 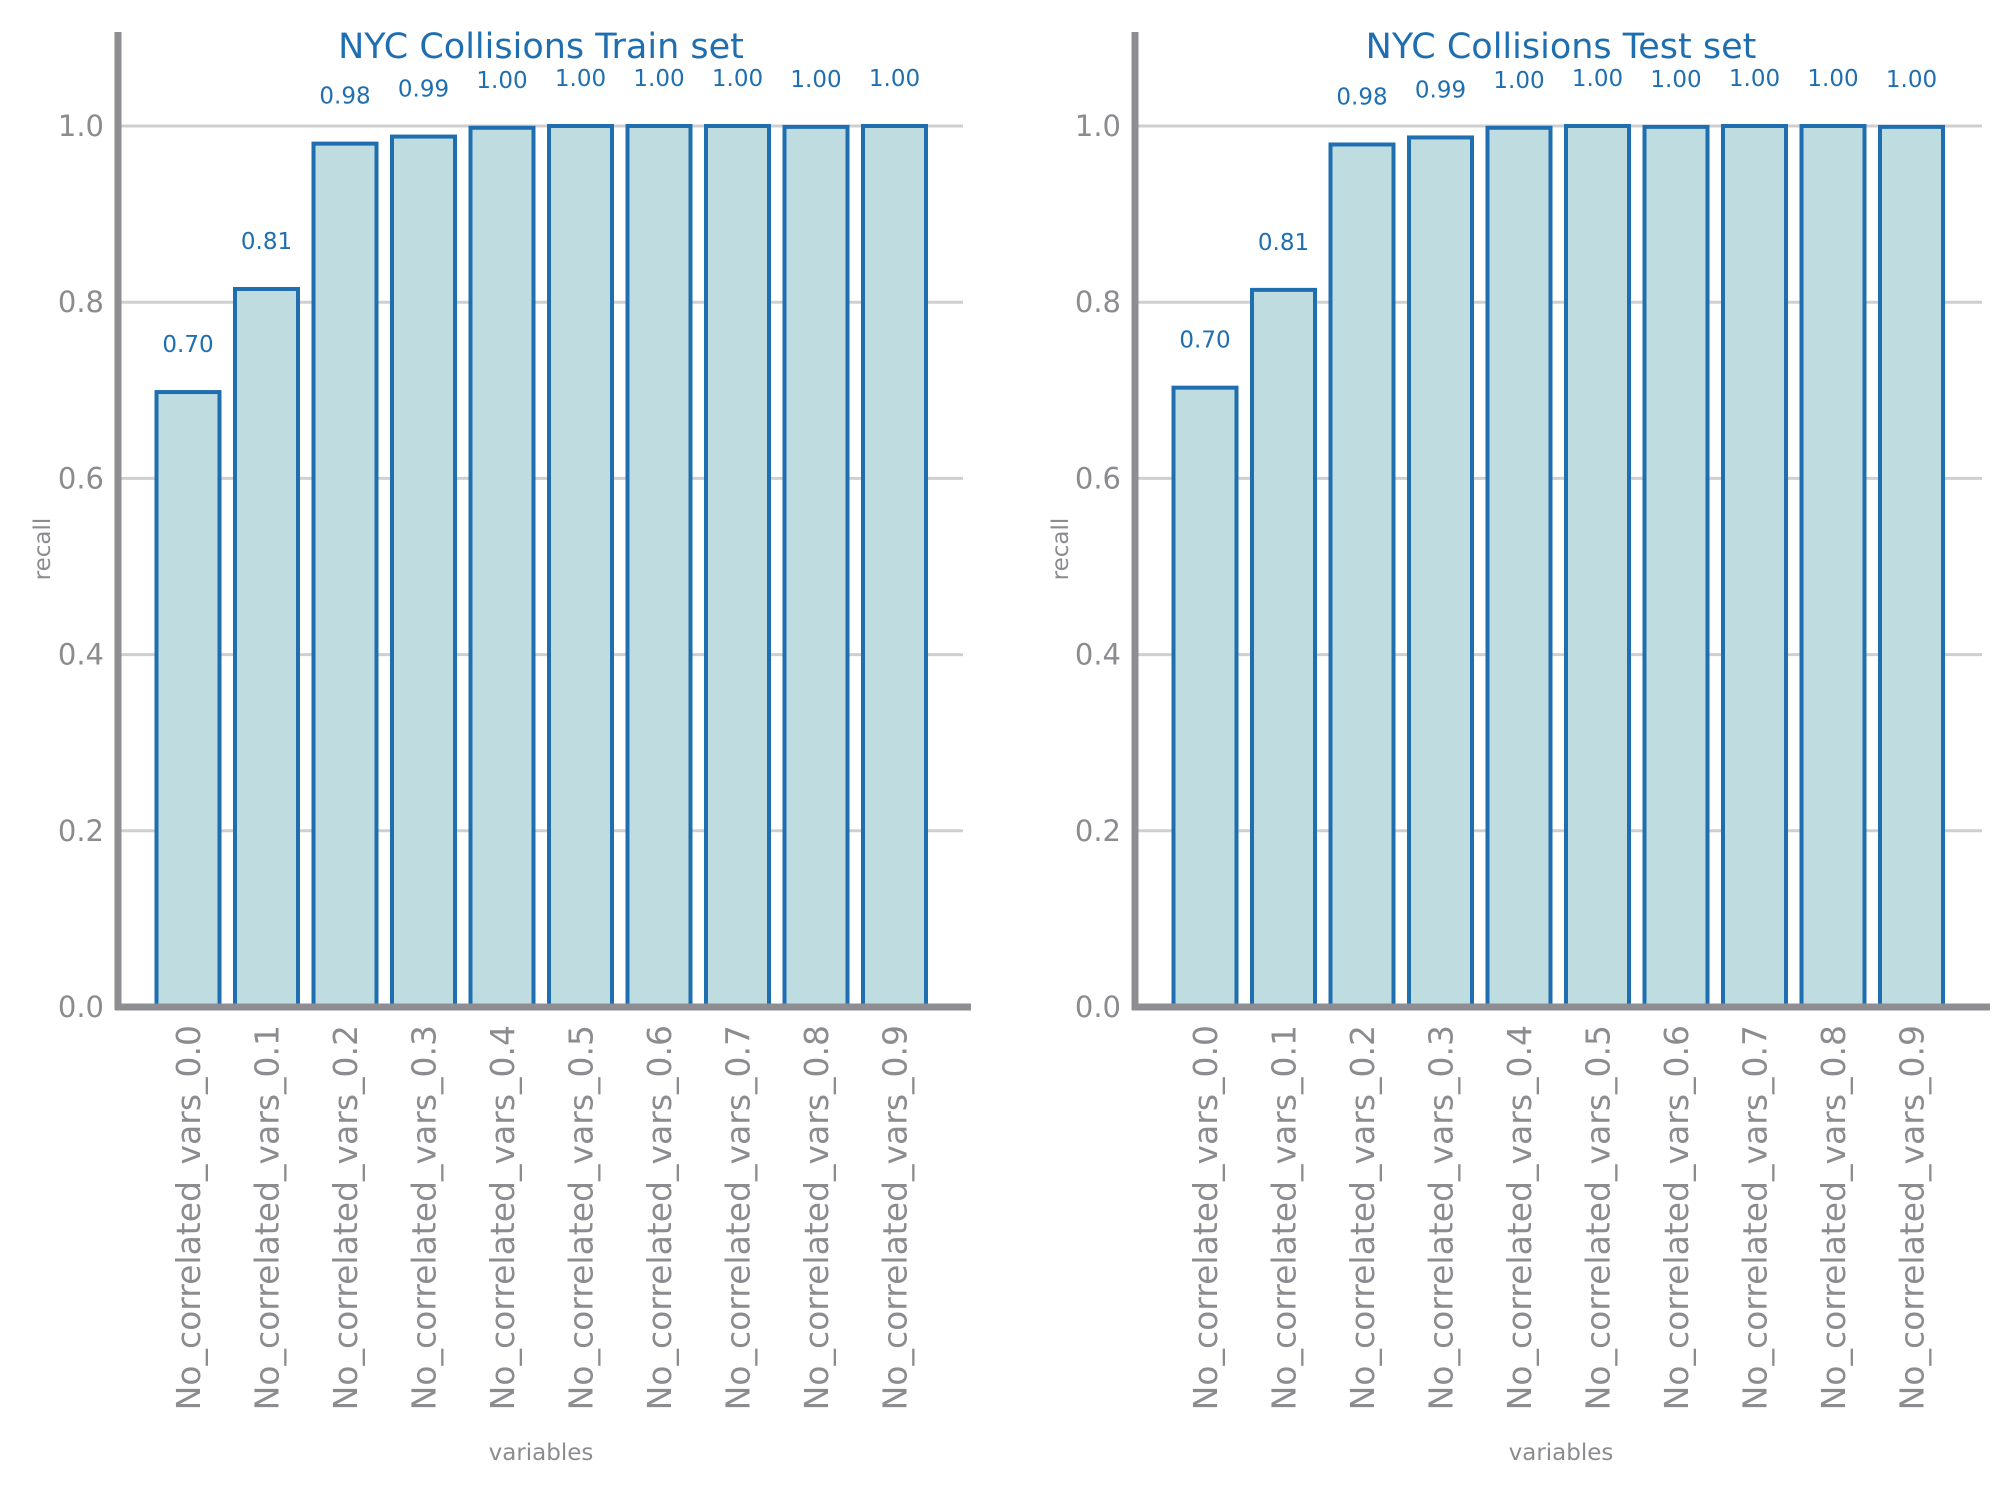 I want to click on test-x-tick-label: No_correlated_vars_0.1, so click(x=1284, y=1217).